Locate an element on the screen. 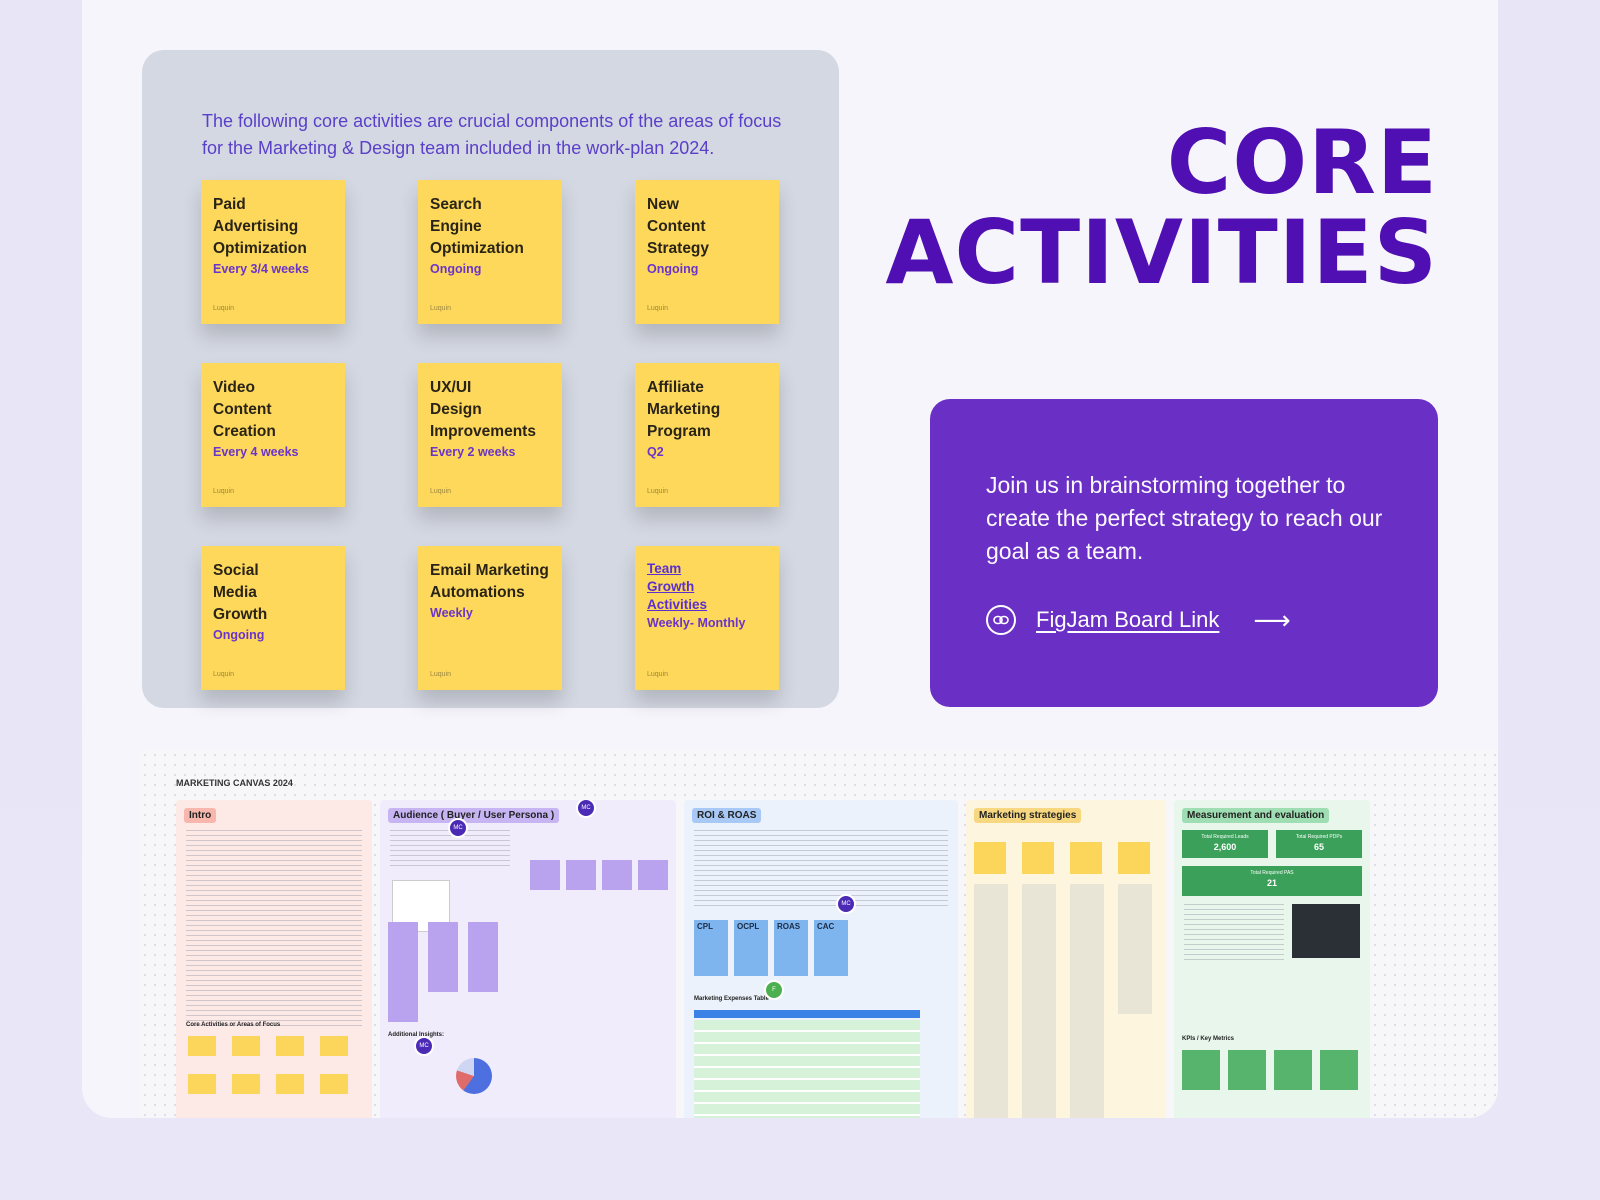 This screenshot has width=1600, height=1200. note-title: Email Marketing Automations is located at coordinates (489, 581).